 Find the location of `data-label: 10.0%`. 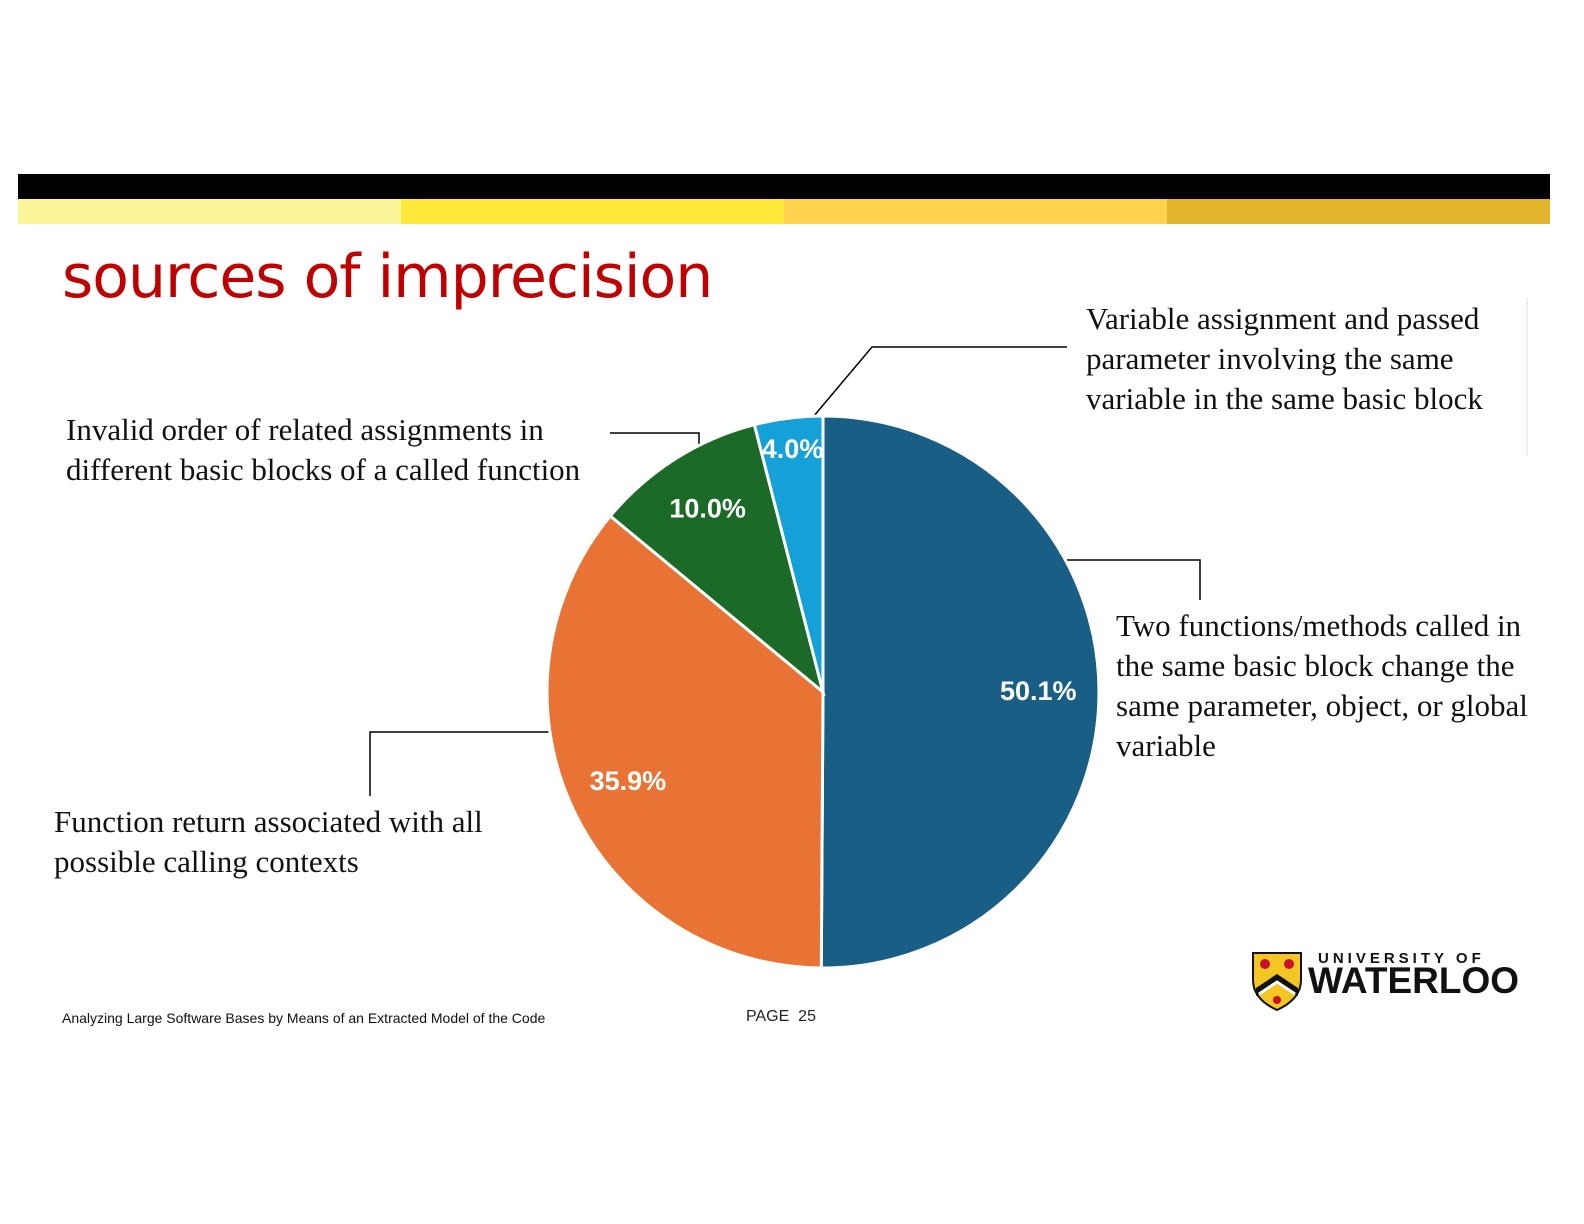

data-label: 10.0% is located at coordinates (707, 508).